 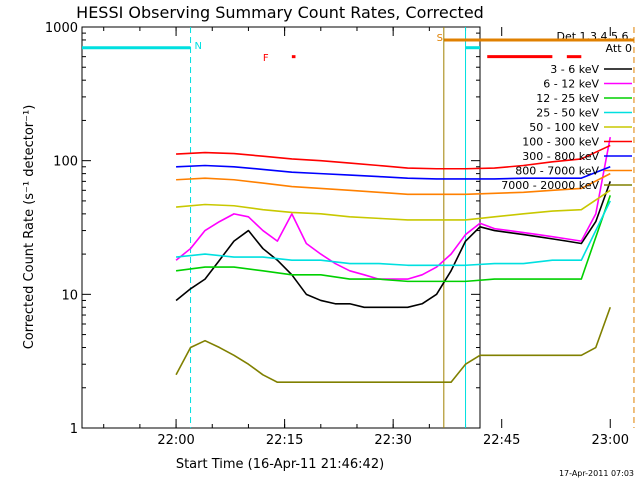 I want to click on x-tick-label: 22:30, so click(x=392, y=440).